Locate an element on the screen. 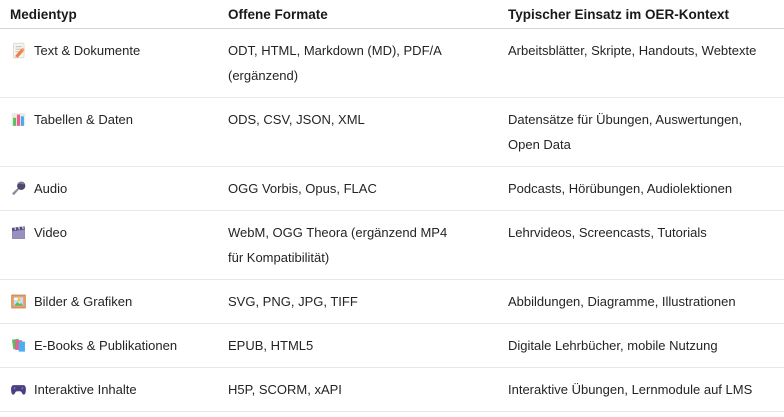  medientyp-cell: Bilder & Grafiken is located at coordinates (114, 301).